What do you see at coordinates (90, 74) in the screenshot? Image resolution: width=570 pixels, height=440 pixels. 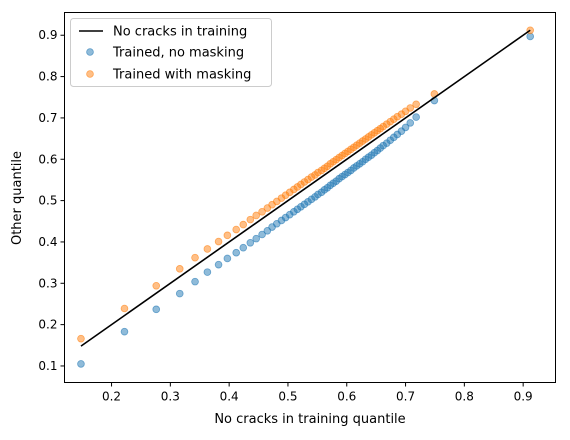 I see `legend-marker-with-masking` at bounding box center [90, 74].